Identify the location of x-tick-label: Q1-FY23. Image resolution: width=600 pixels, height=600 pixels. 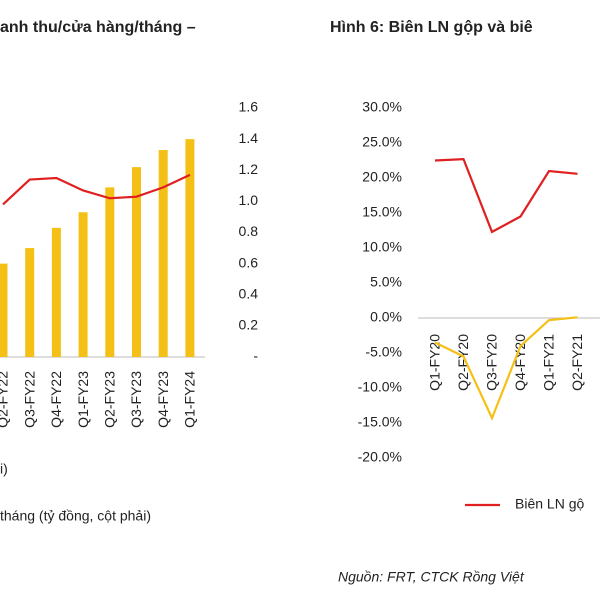
(83, 399).